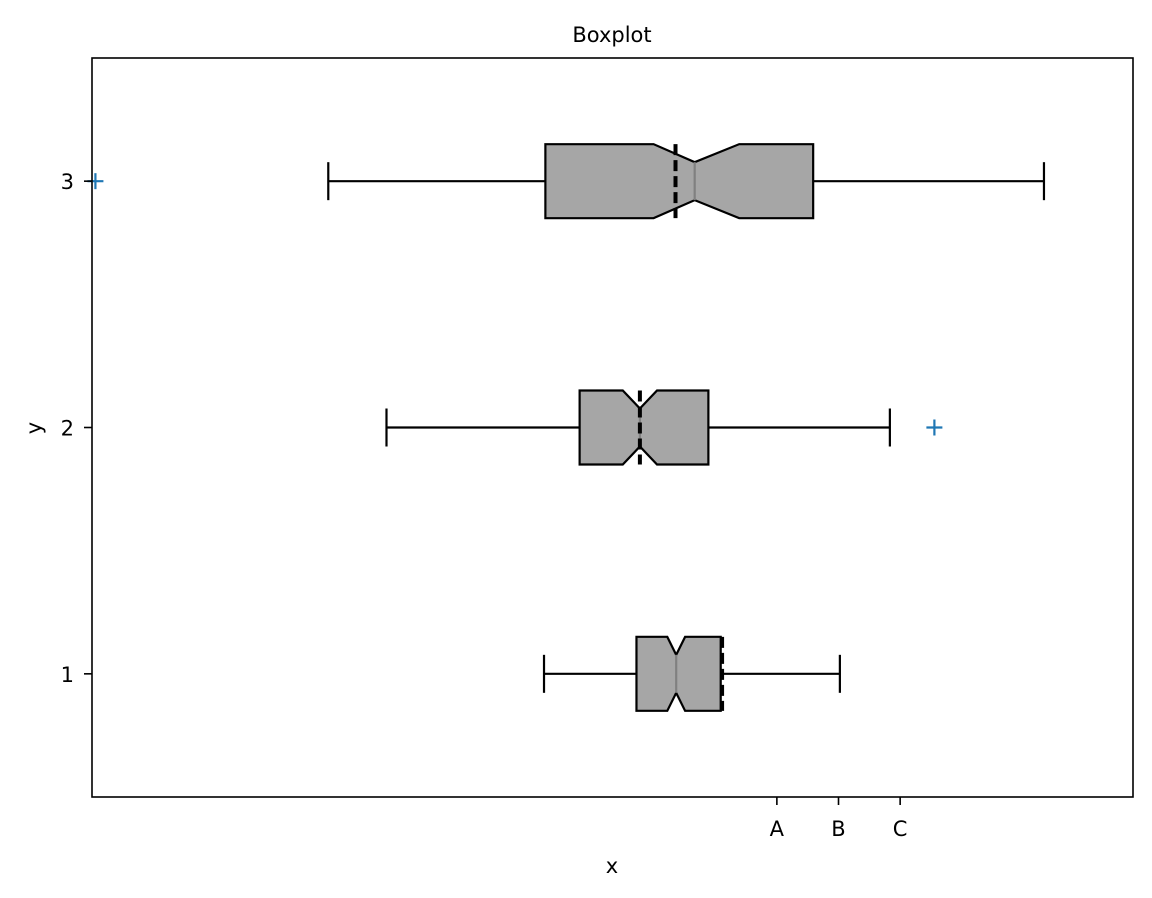 The width and height of the screenshot is (1152, 898). What do you see at coordinates (611, 35) in the screenshot?
I see `chart-title: Boxplot` at bounding box center [611, 35].